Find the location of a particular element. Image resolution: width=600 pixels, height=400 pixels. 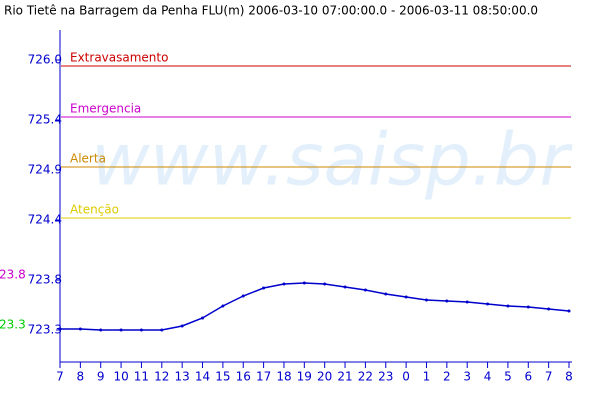

y-tick-label: 726.0 is located at coordinates (45, 60).